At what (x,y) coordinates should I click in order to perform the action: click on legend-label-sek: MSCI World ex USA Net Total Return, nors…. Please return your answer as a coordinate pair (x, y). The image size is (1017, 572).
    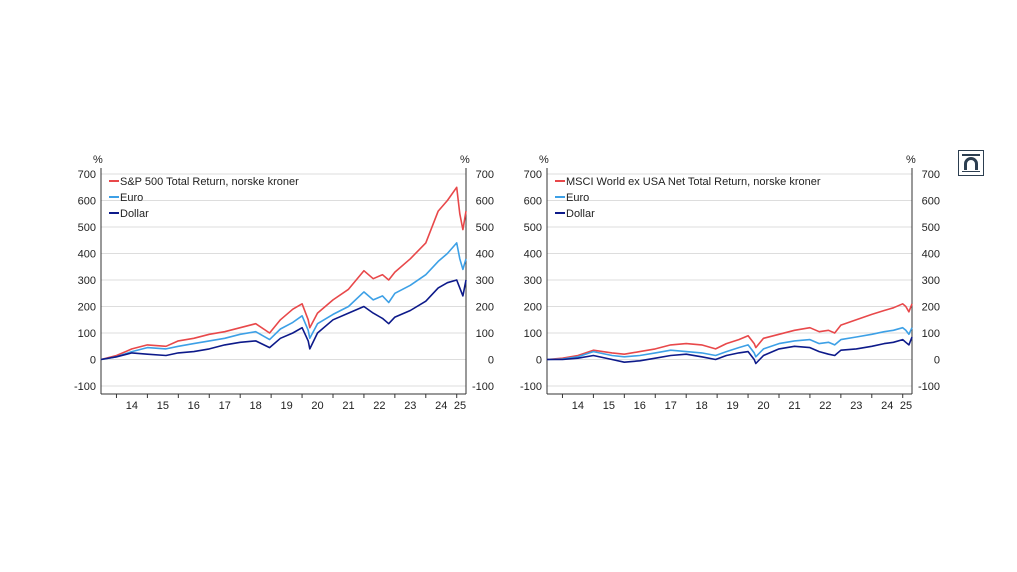
    Looking at the image, I should click on (693, 182).